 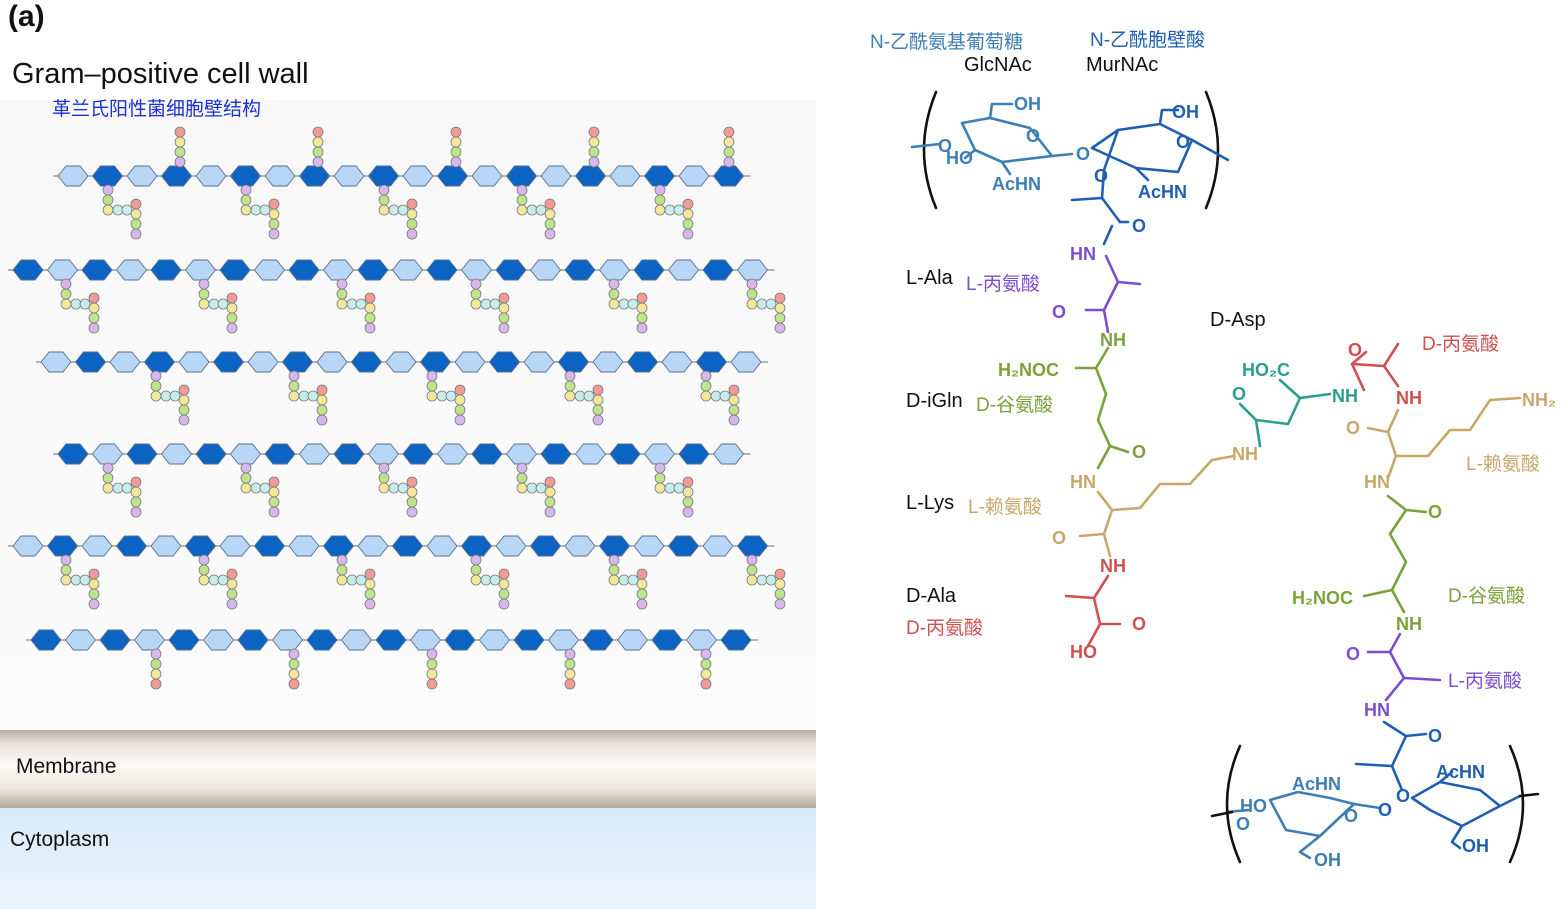 I want to click on membrane-band, so click(x=408, y=769).